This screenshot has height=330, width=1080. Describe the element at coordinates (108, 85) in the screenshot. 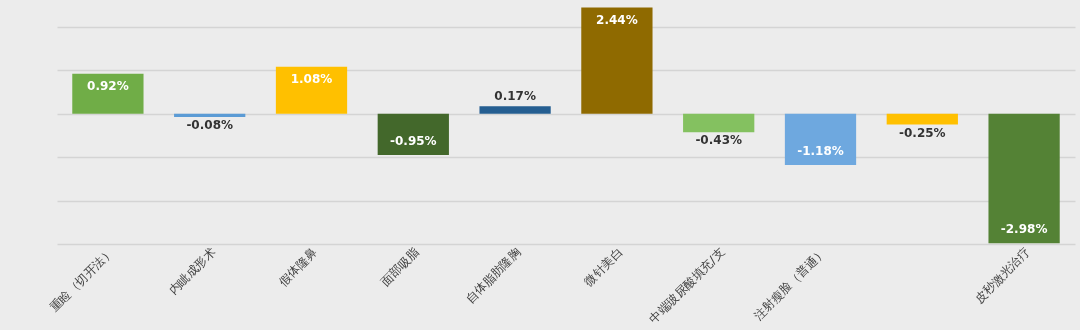

I see `data-label: 0.92%` at that location.